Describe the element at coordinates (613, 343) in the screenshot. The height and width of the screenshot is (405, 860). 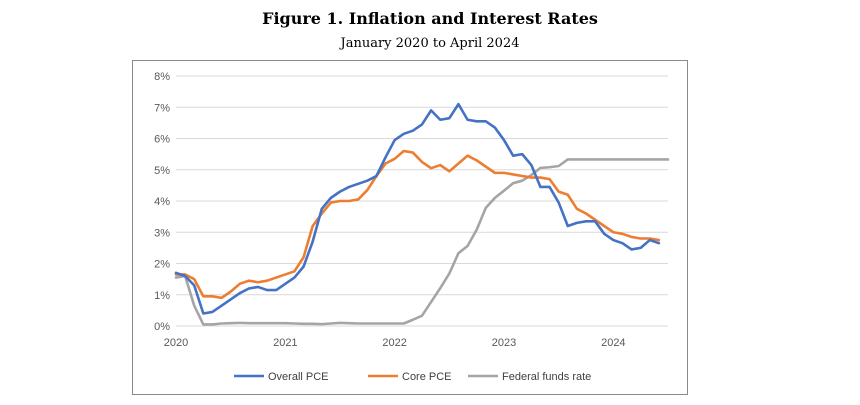
I see `x-tick-label: 2024` at that location.